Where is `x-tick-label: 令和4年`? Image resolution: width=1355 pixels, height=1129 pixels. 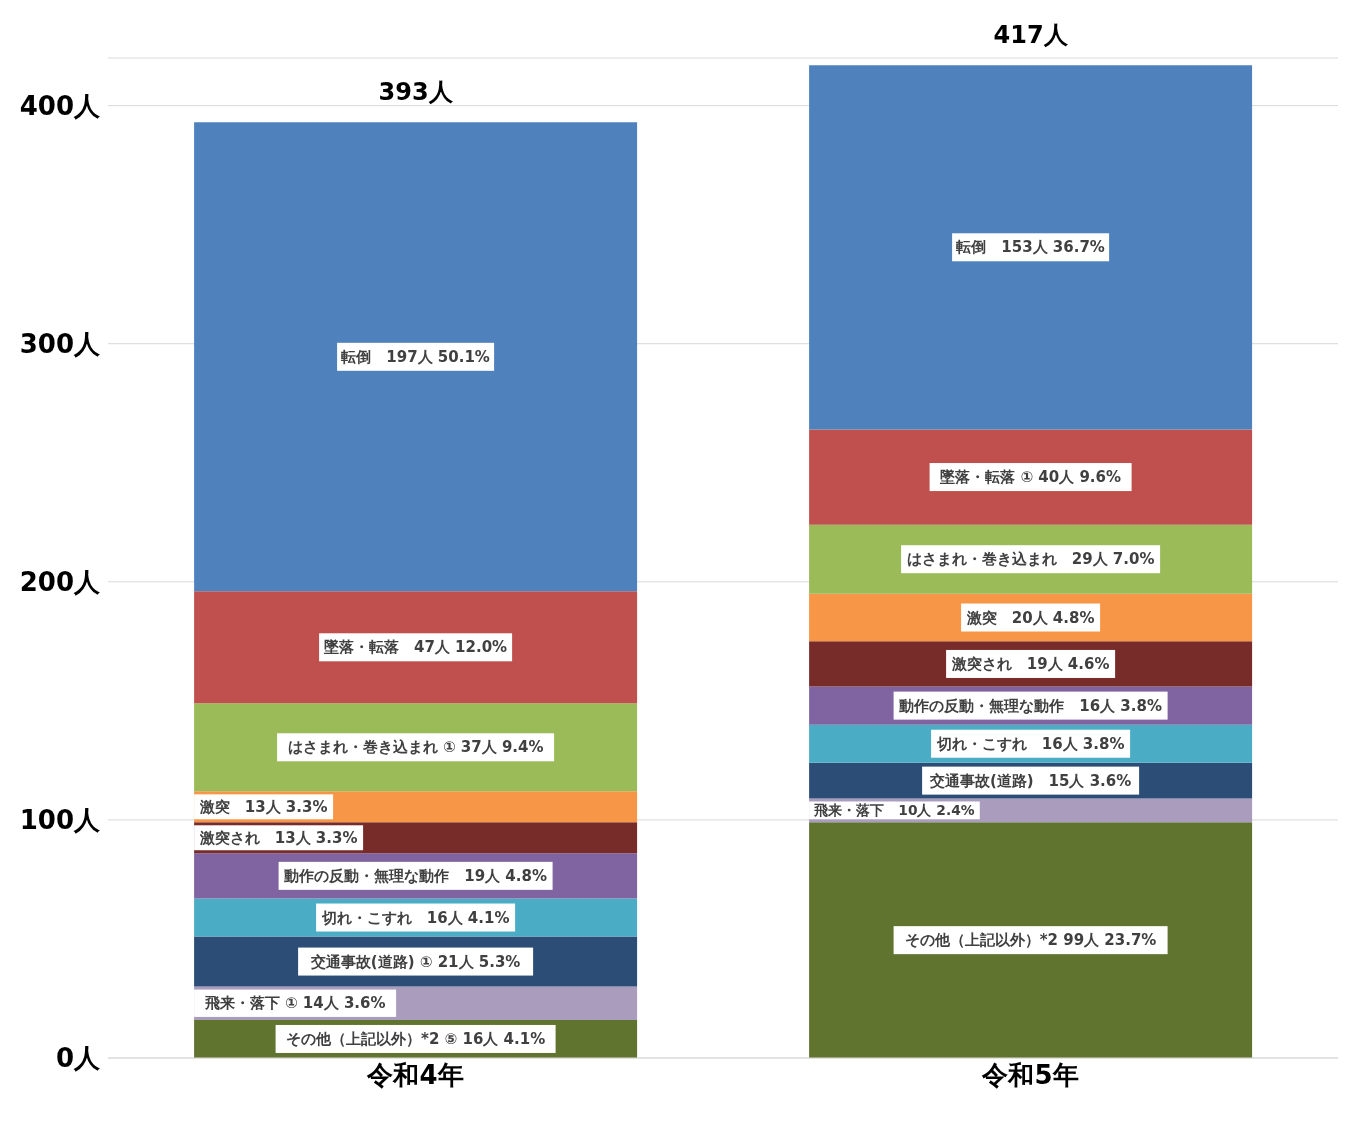
x-tick-label: 令和4年 is located at coordinates (415, 1075).